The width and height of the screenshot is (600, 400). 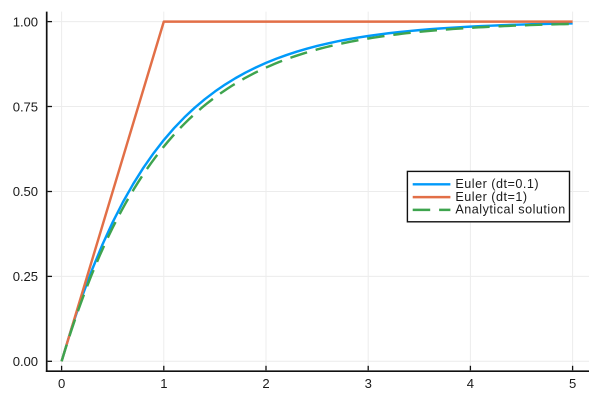 What do you see at coordinates (497, 184) in the screenshot?
I see `svg-text: Euler (dt=0.1)` at bounding box center [497, 184].